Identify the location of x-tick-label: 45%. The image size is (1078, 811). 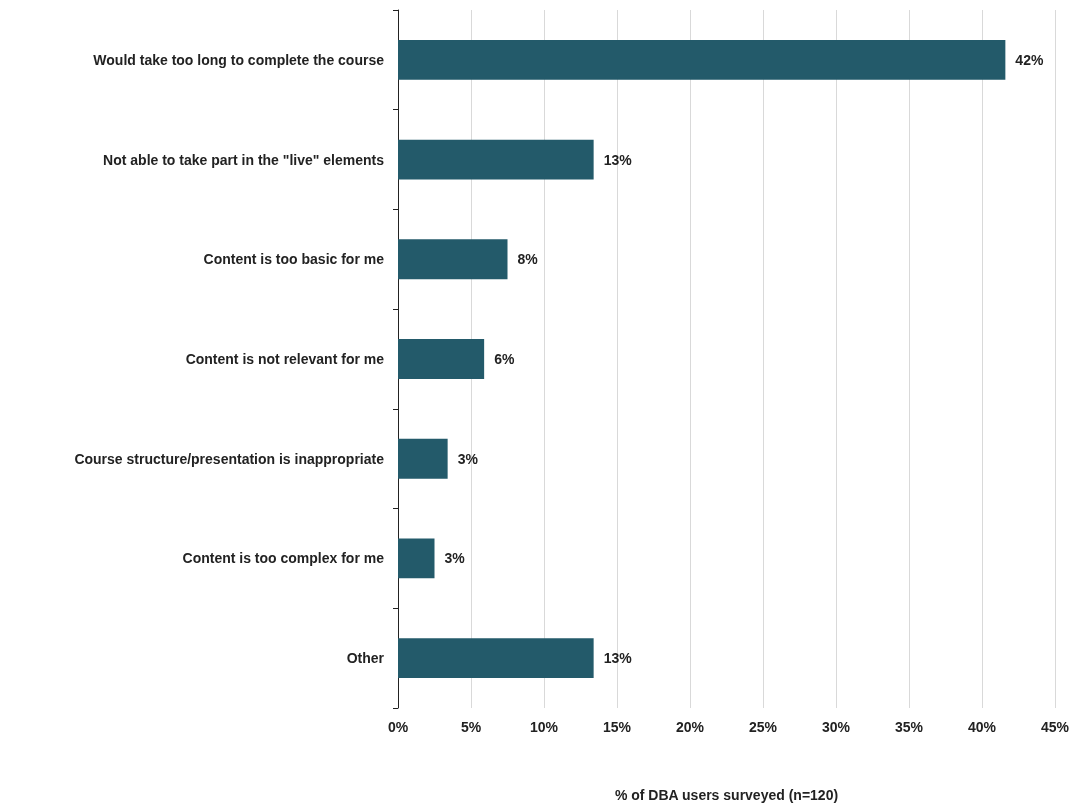
(1055, 727).